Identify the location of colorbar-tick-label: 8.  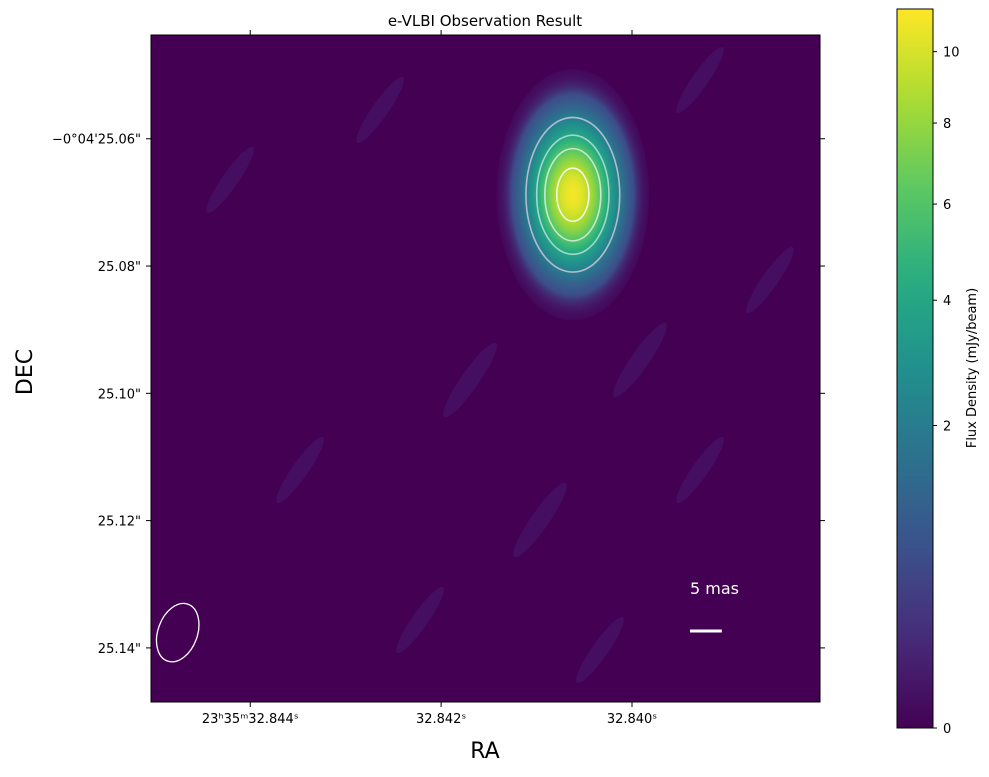
(947, 124).